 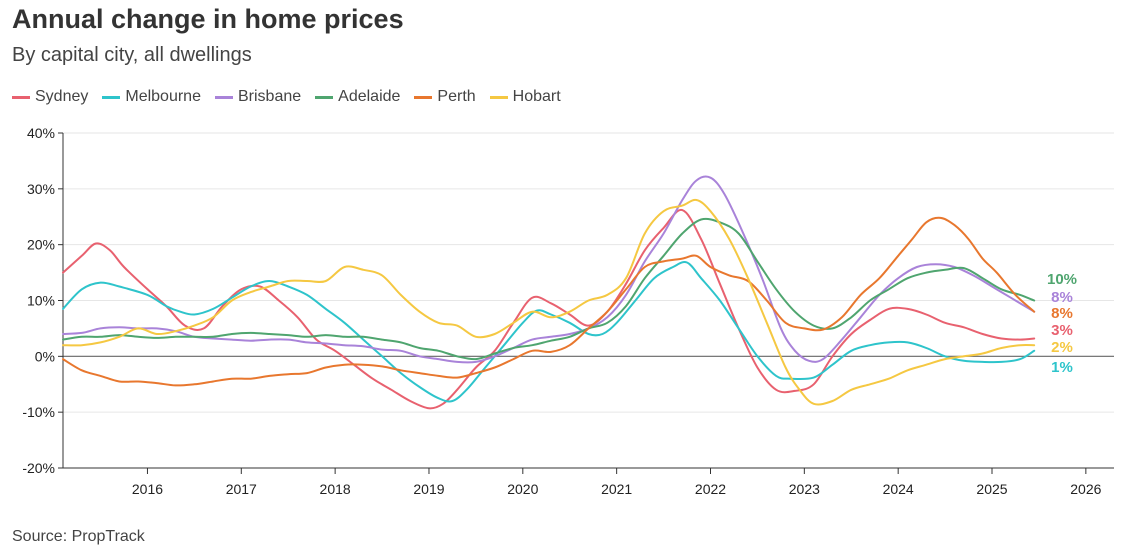 I want to click on legend-item: Sydney, so click(x=50, y=97).